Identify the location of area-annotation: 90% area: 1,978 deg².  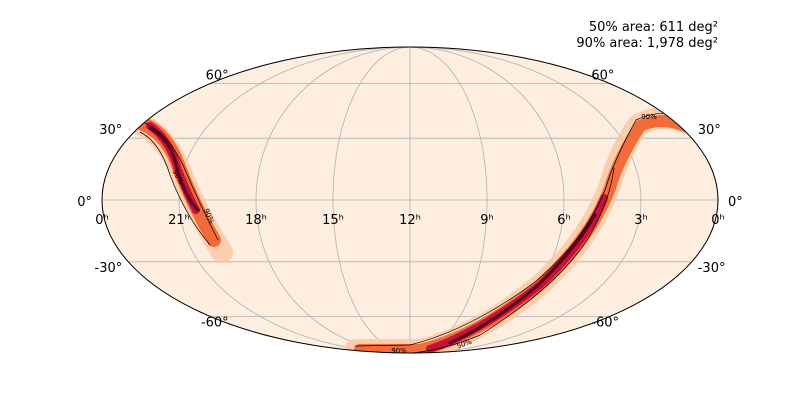
(647, 43).